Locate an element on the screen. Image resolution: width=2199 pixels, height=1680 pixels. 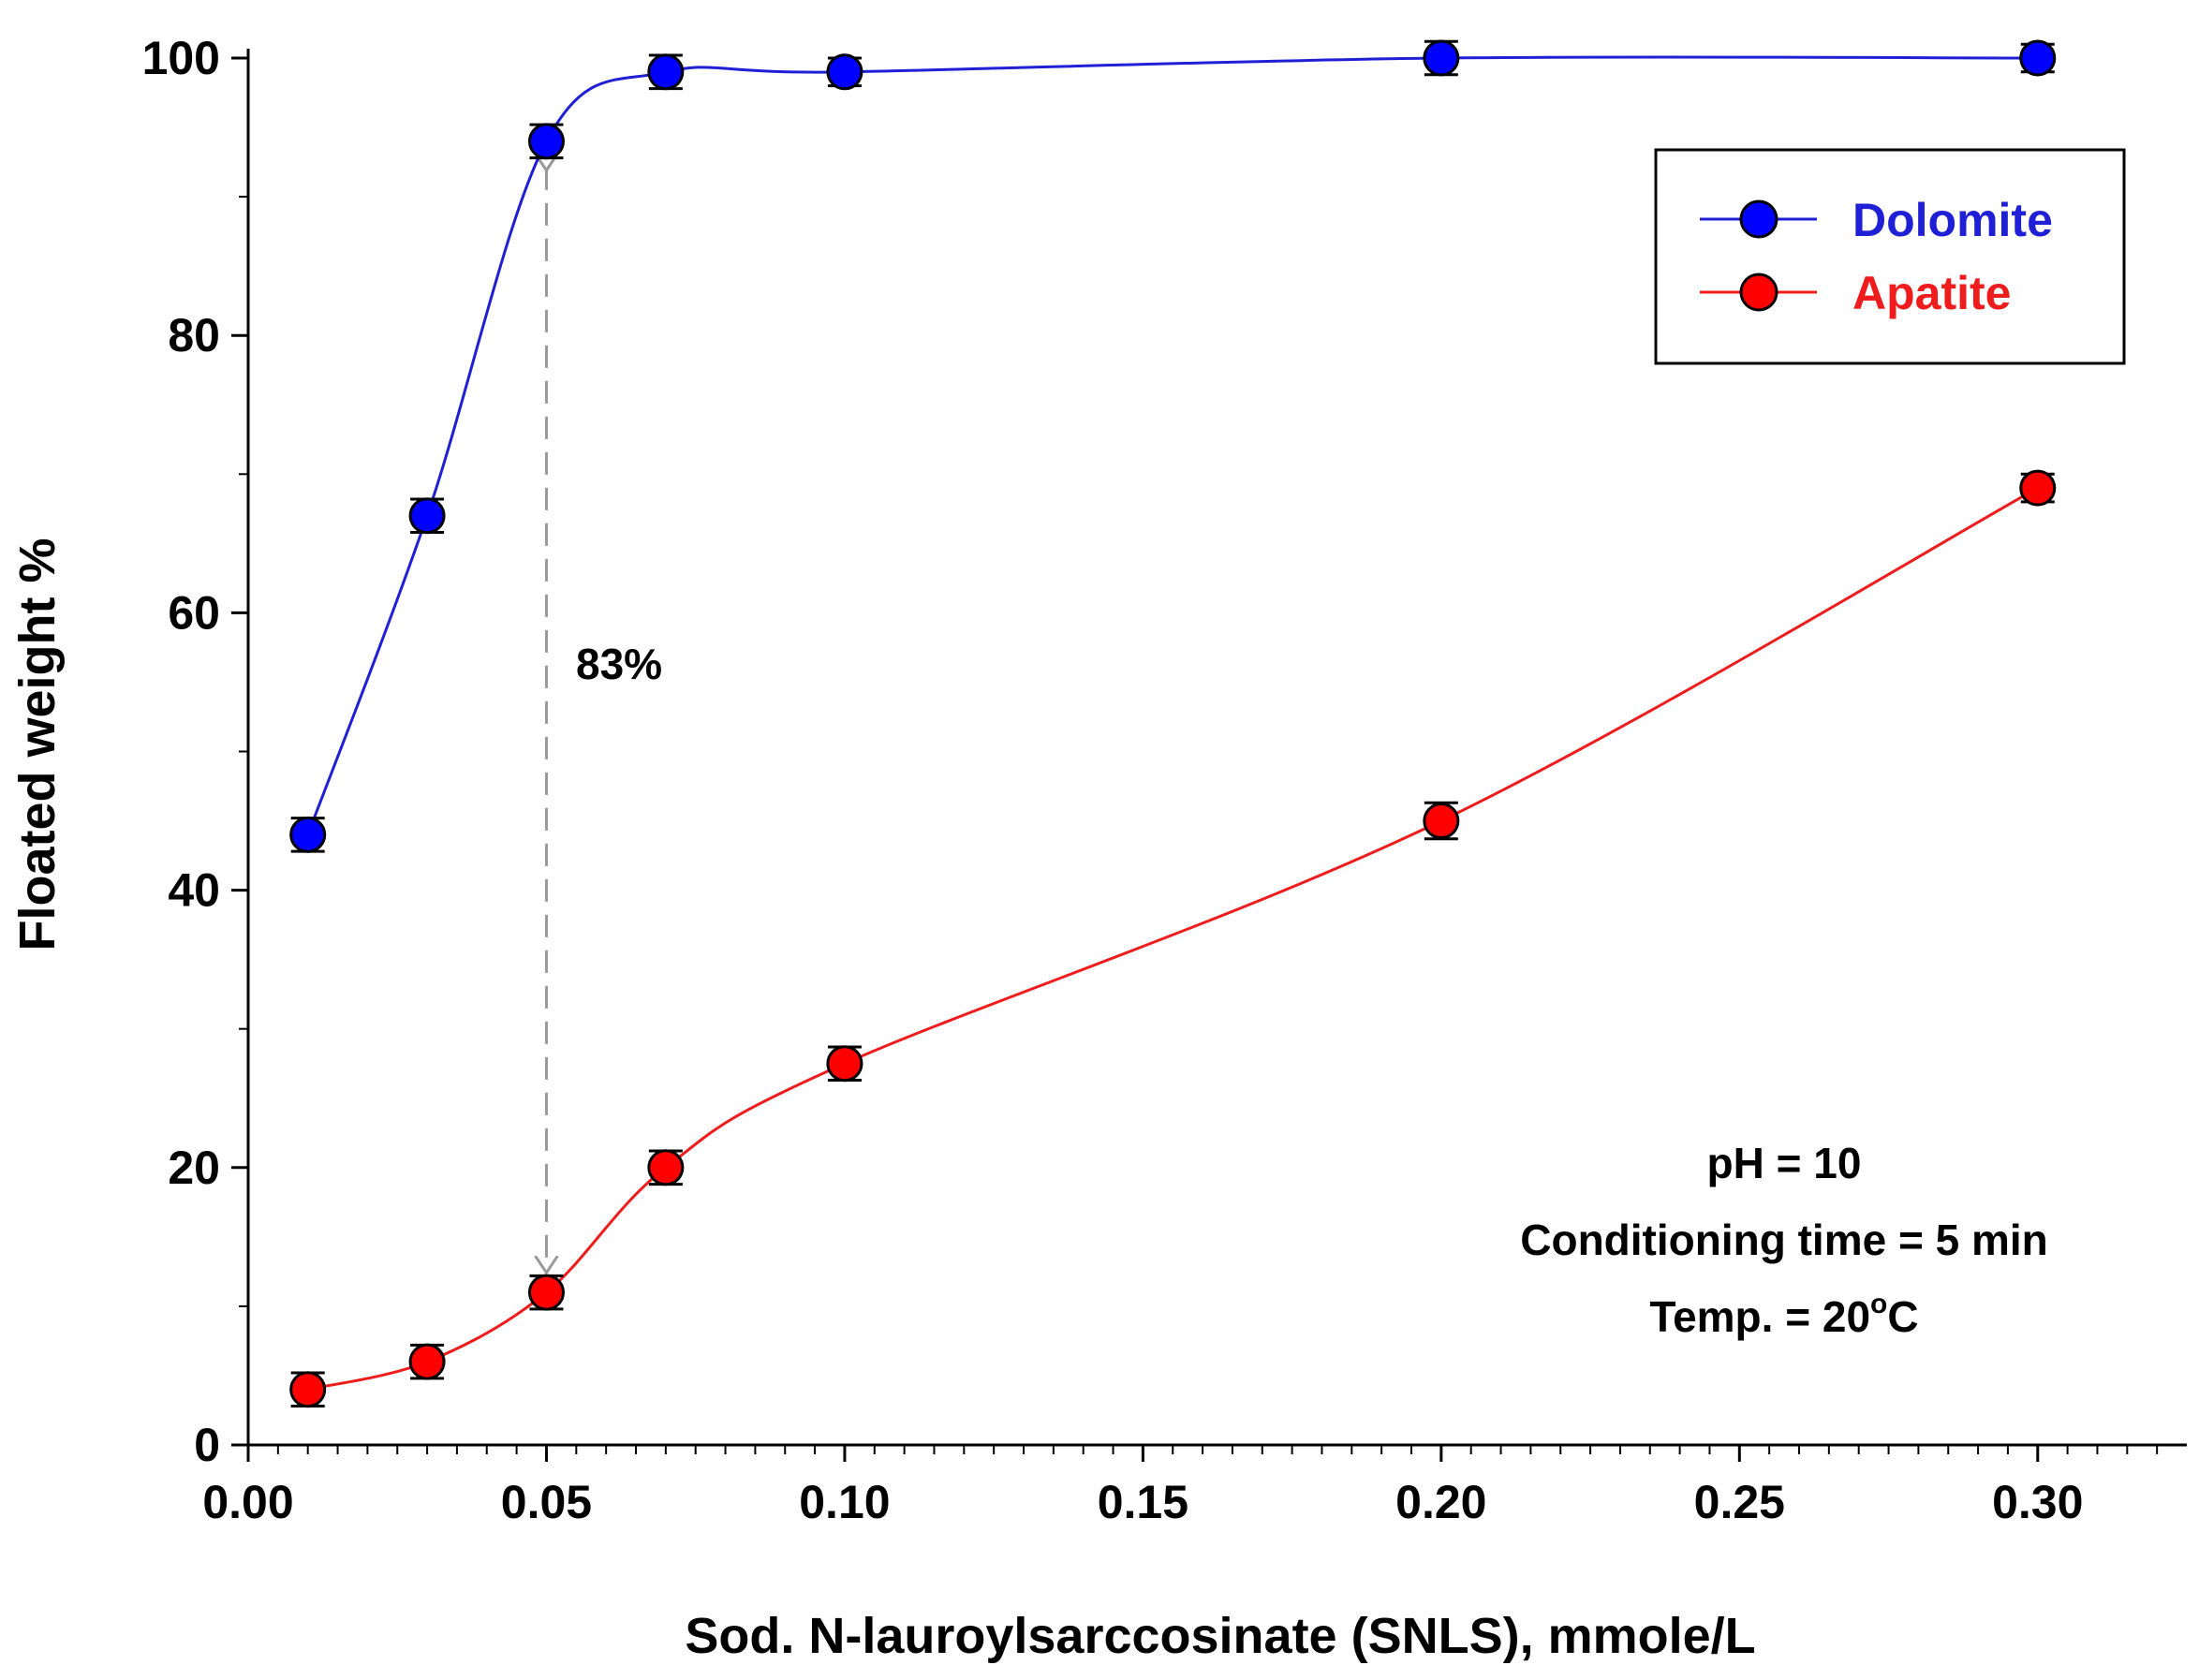
temp-degree: o is located at coordinates (1878, 1304).